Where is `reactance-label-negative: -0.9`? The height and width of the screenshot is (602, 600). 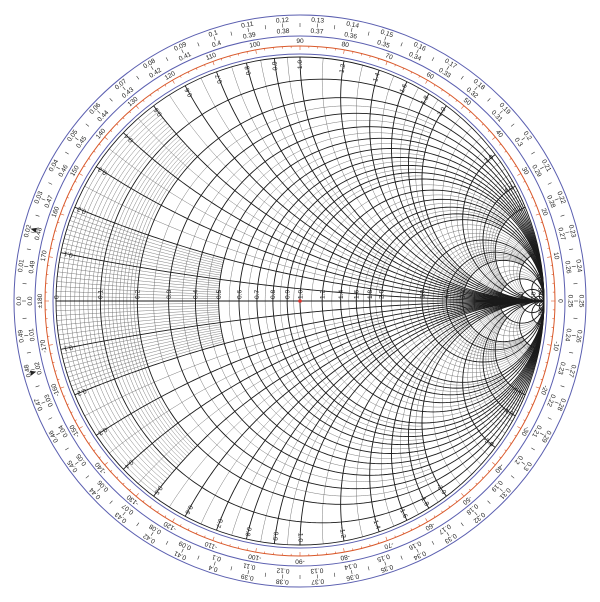 reactance-label-negative: -0.9 is located at coordinates (275, 535).